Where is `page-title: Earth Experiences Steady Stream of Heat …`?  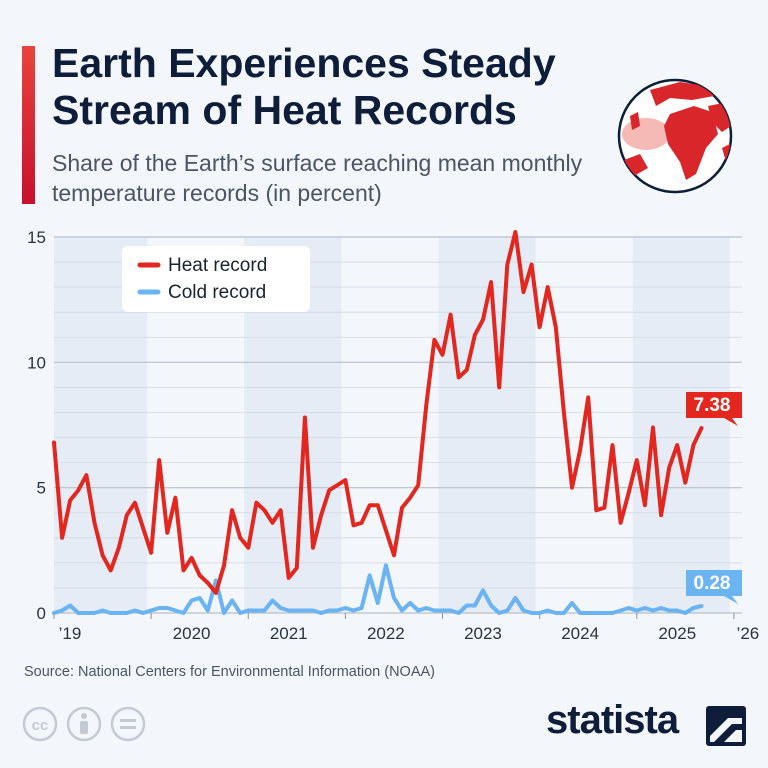
page-title: Earth Experiences Steady Stream of Heat … is located at coordinates (304, 86).